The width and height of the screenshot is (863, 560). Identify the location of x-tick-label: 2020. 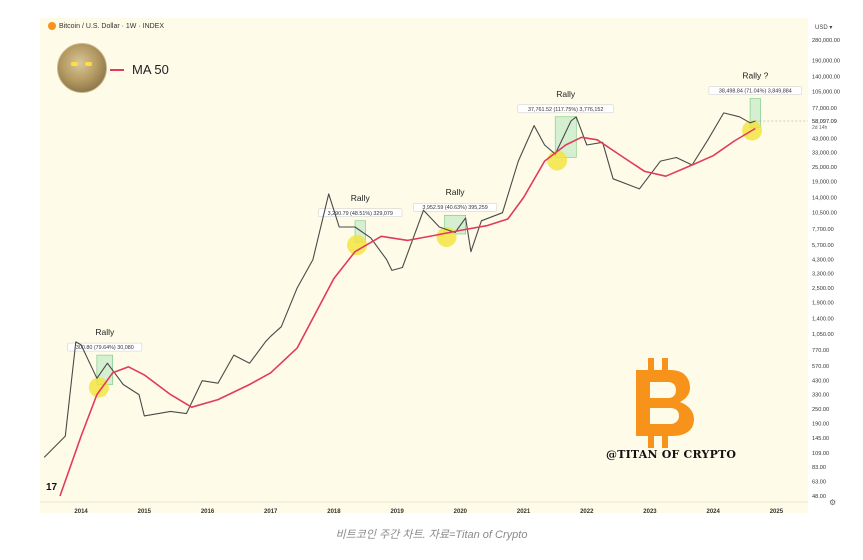
(461, 511).